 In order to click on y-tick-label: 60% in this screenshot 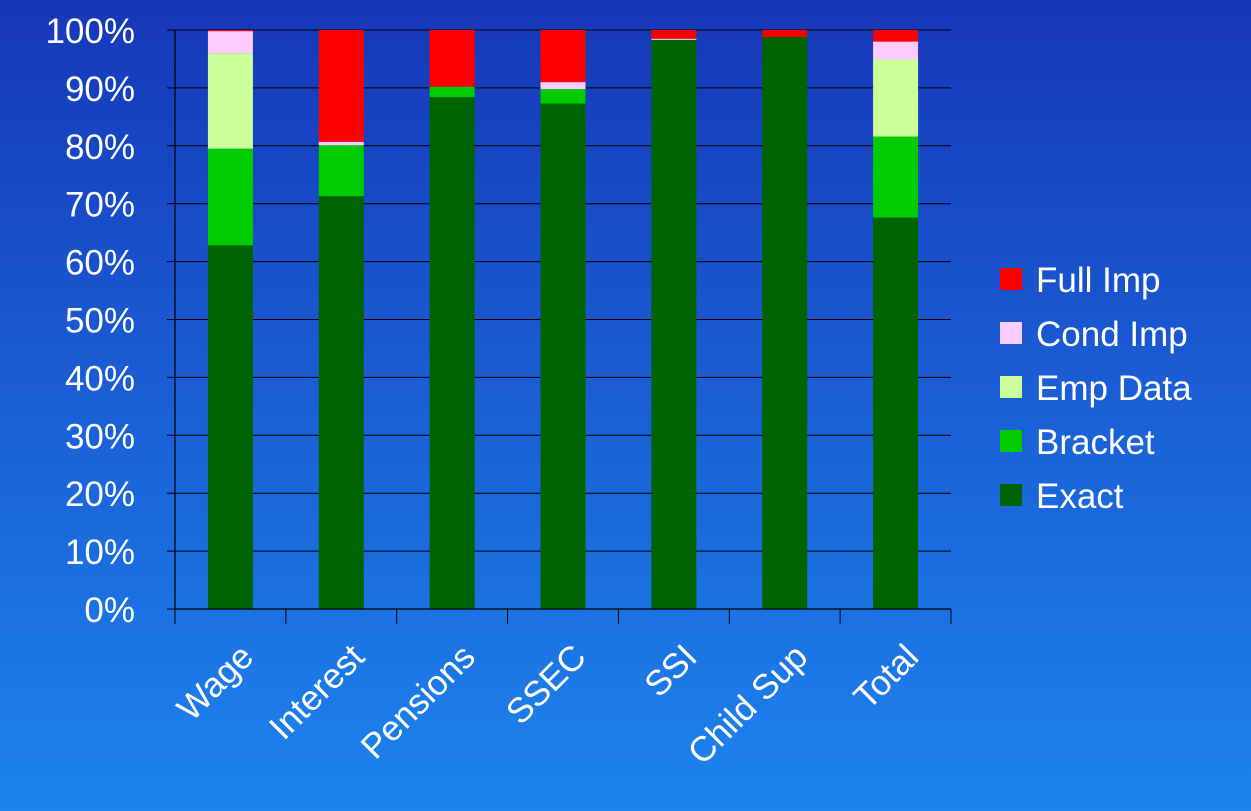, I will do `click(100, 263)`.